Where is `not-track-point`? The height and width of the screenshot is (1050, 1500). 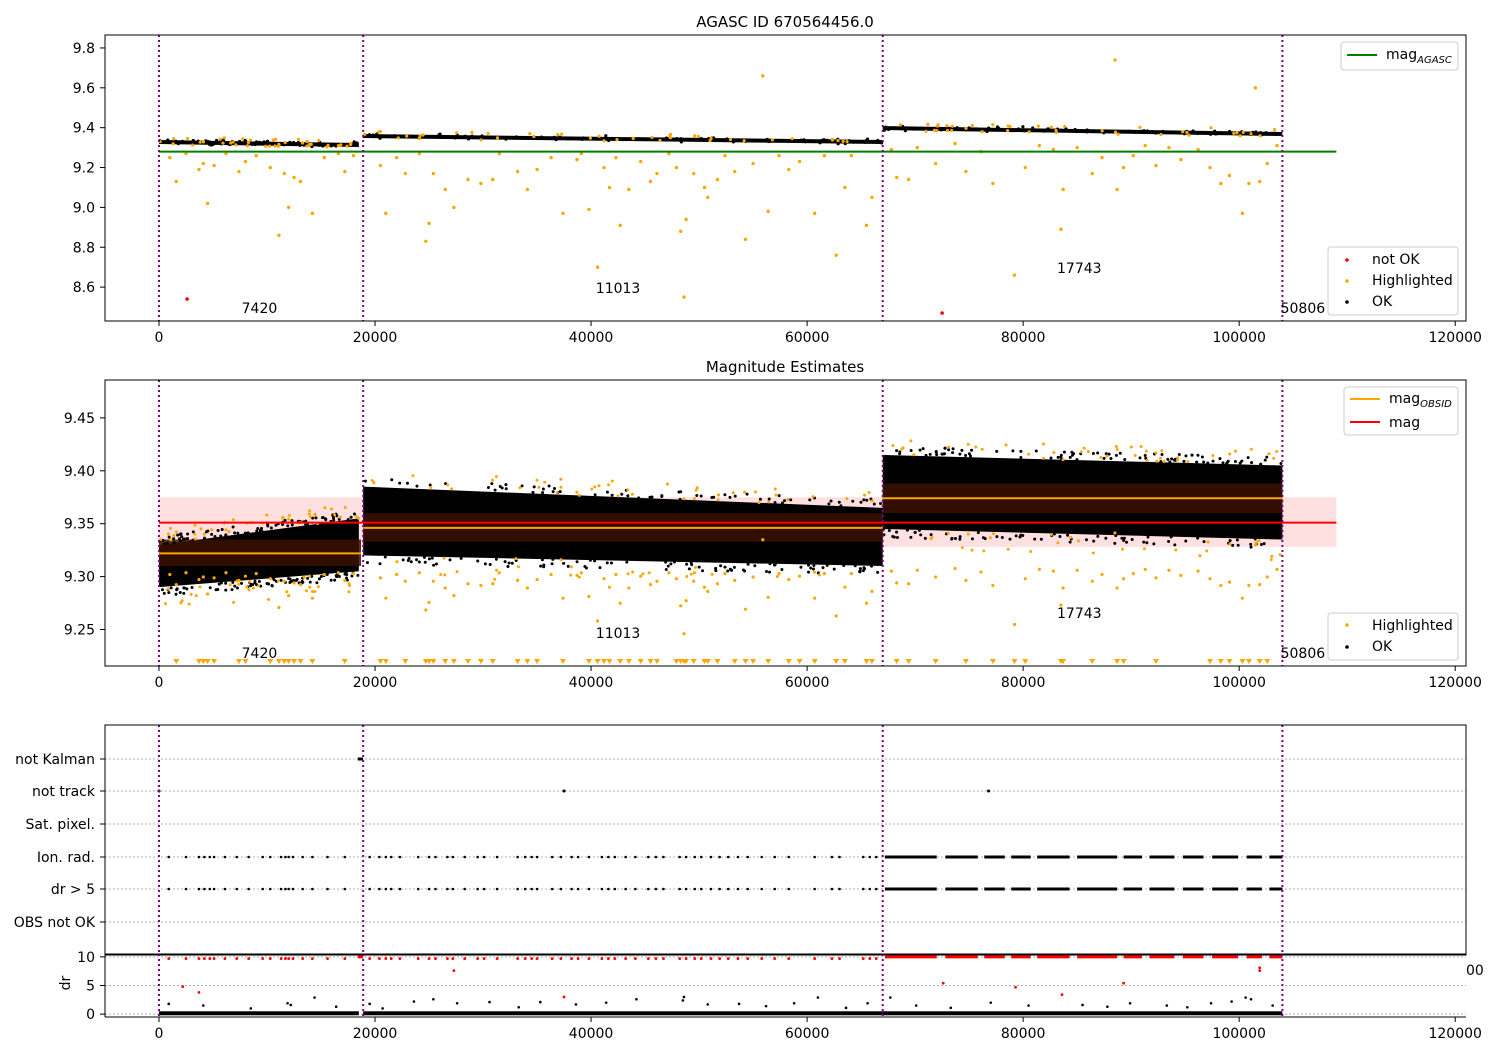 not-track-point is located at coordinates (989, 791).